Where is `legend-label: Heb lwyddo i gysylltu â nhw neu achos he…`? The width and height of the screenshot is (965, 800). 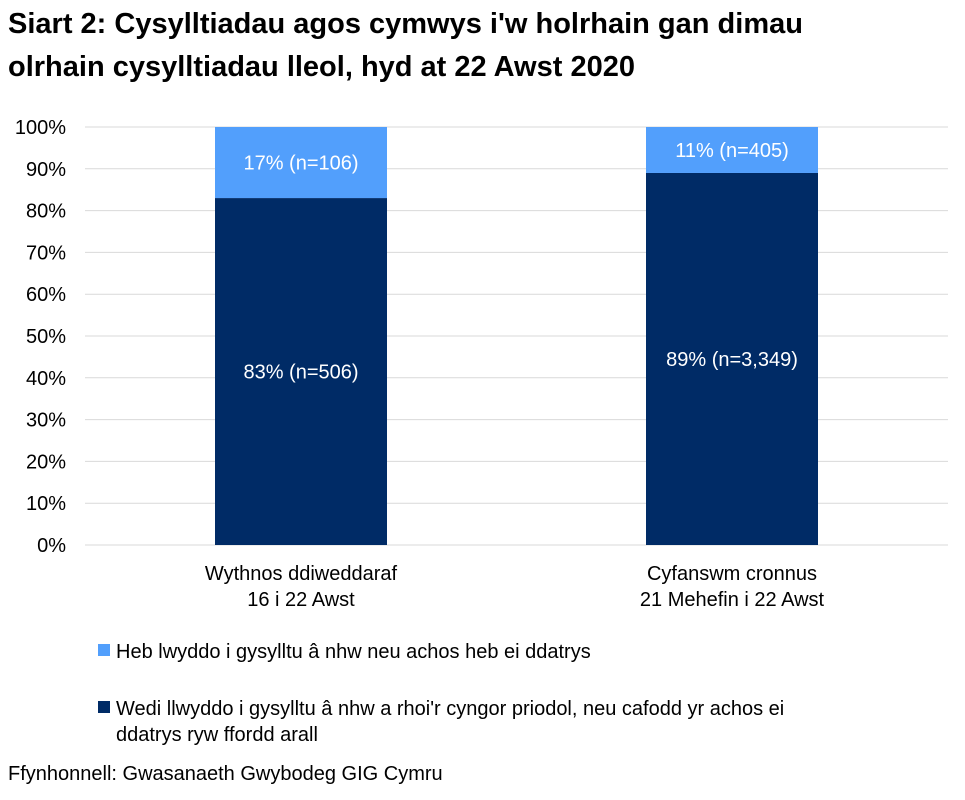
legend-label: Heb lwyddo i gysylltu â nhw neu achos he… is located at coordinates (353, 652).